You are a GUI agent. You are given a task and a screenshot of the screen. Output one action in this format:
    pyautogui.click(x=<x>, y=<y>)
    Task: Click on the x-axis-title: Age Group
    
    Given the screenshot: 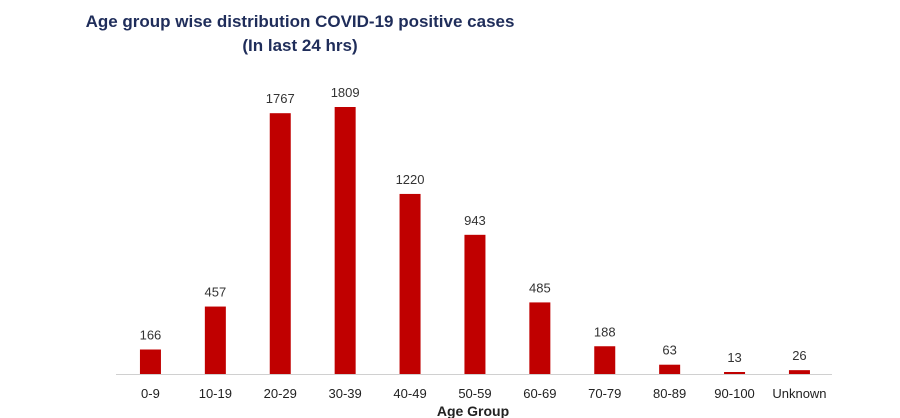 What is the action you would take?
    pyautogui.click(x=473, y=410)
    